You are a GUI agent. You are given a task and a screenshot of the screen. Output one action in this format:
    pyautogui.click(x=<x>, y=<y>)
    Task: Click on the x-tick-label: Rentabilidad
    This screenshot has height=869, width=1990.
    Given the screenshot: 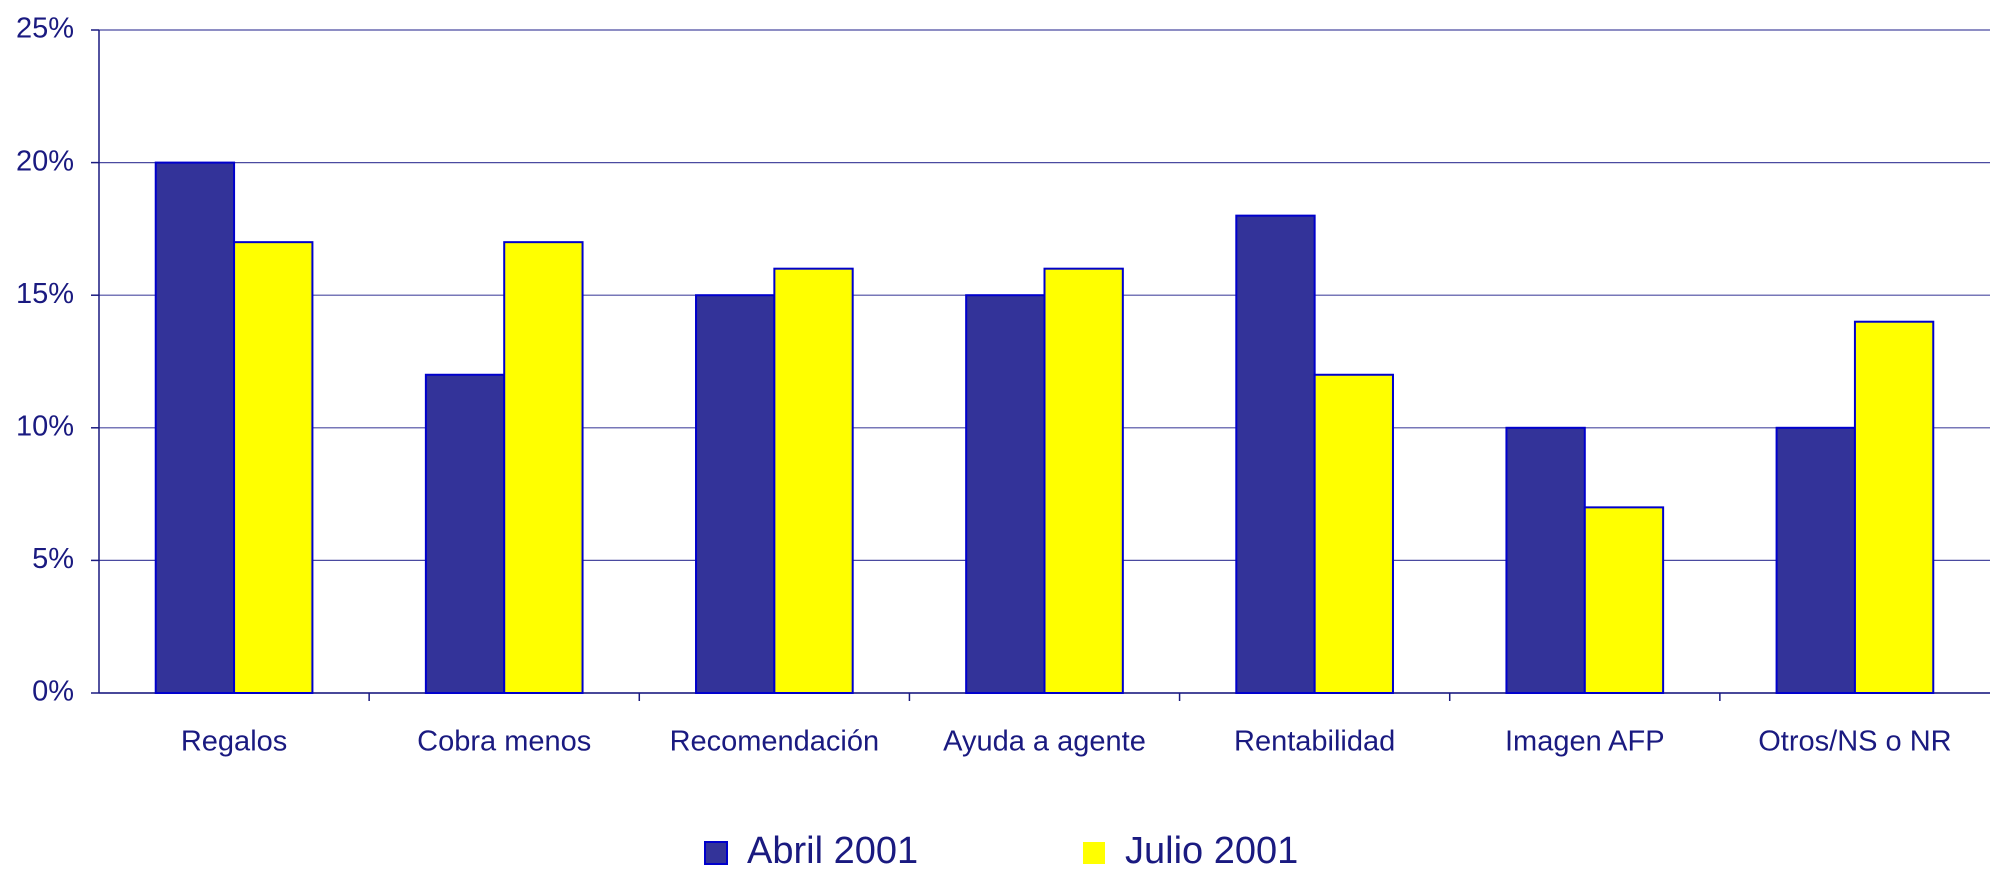 What is the action you would take?
    pyautogui.click(x=1314, y=742)
    